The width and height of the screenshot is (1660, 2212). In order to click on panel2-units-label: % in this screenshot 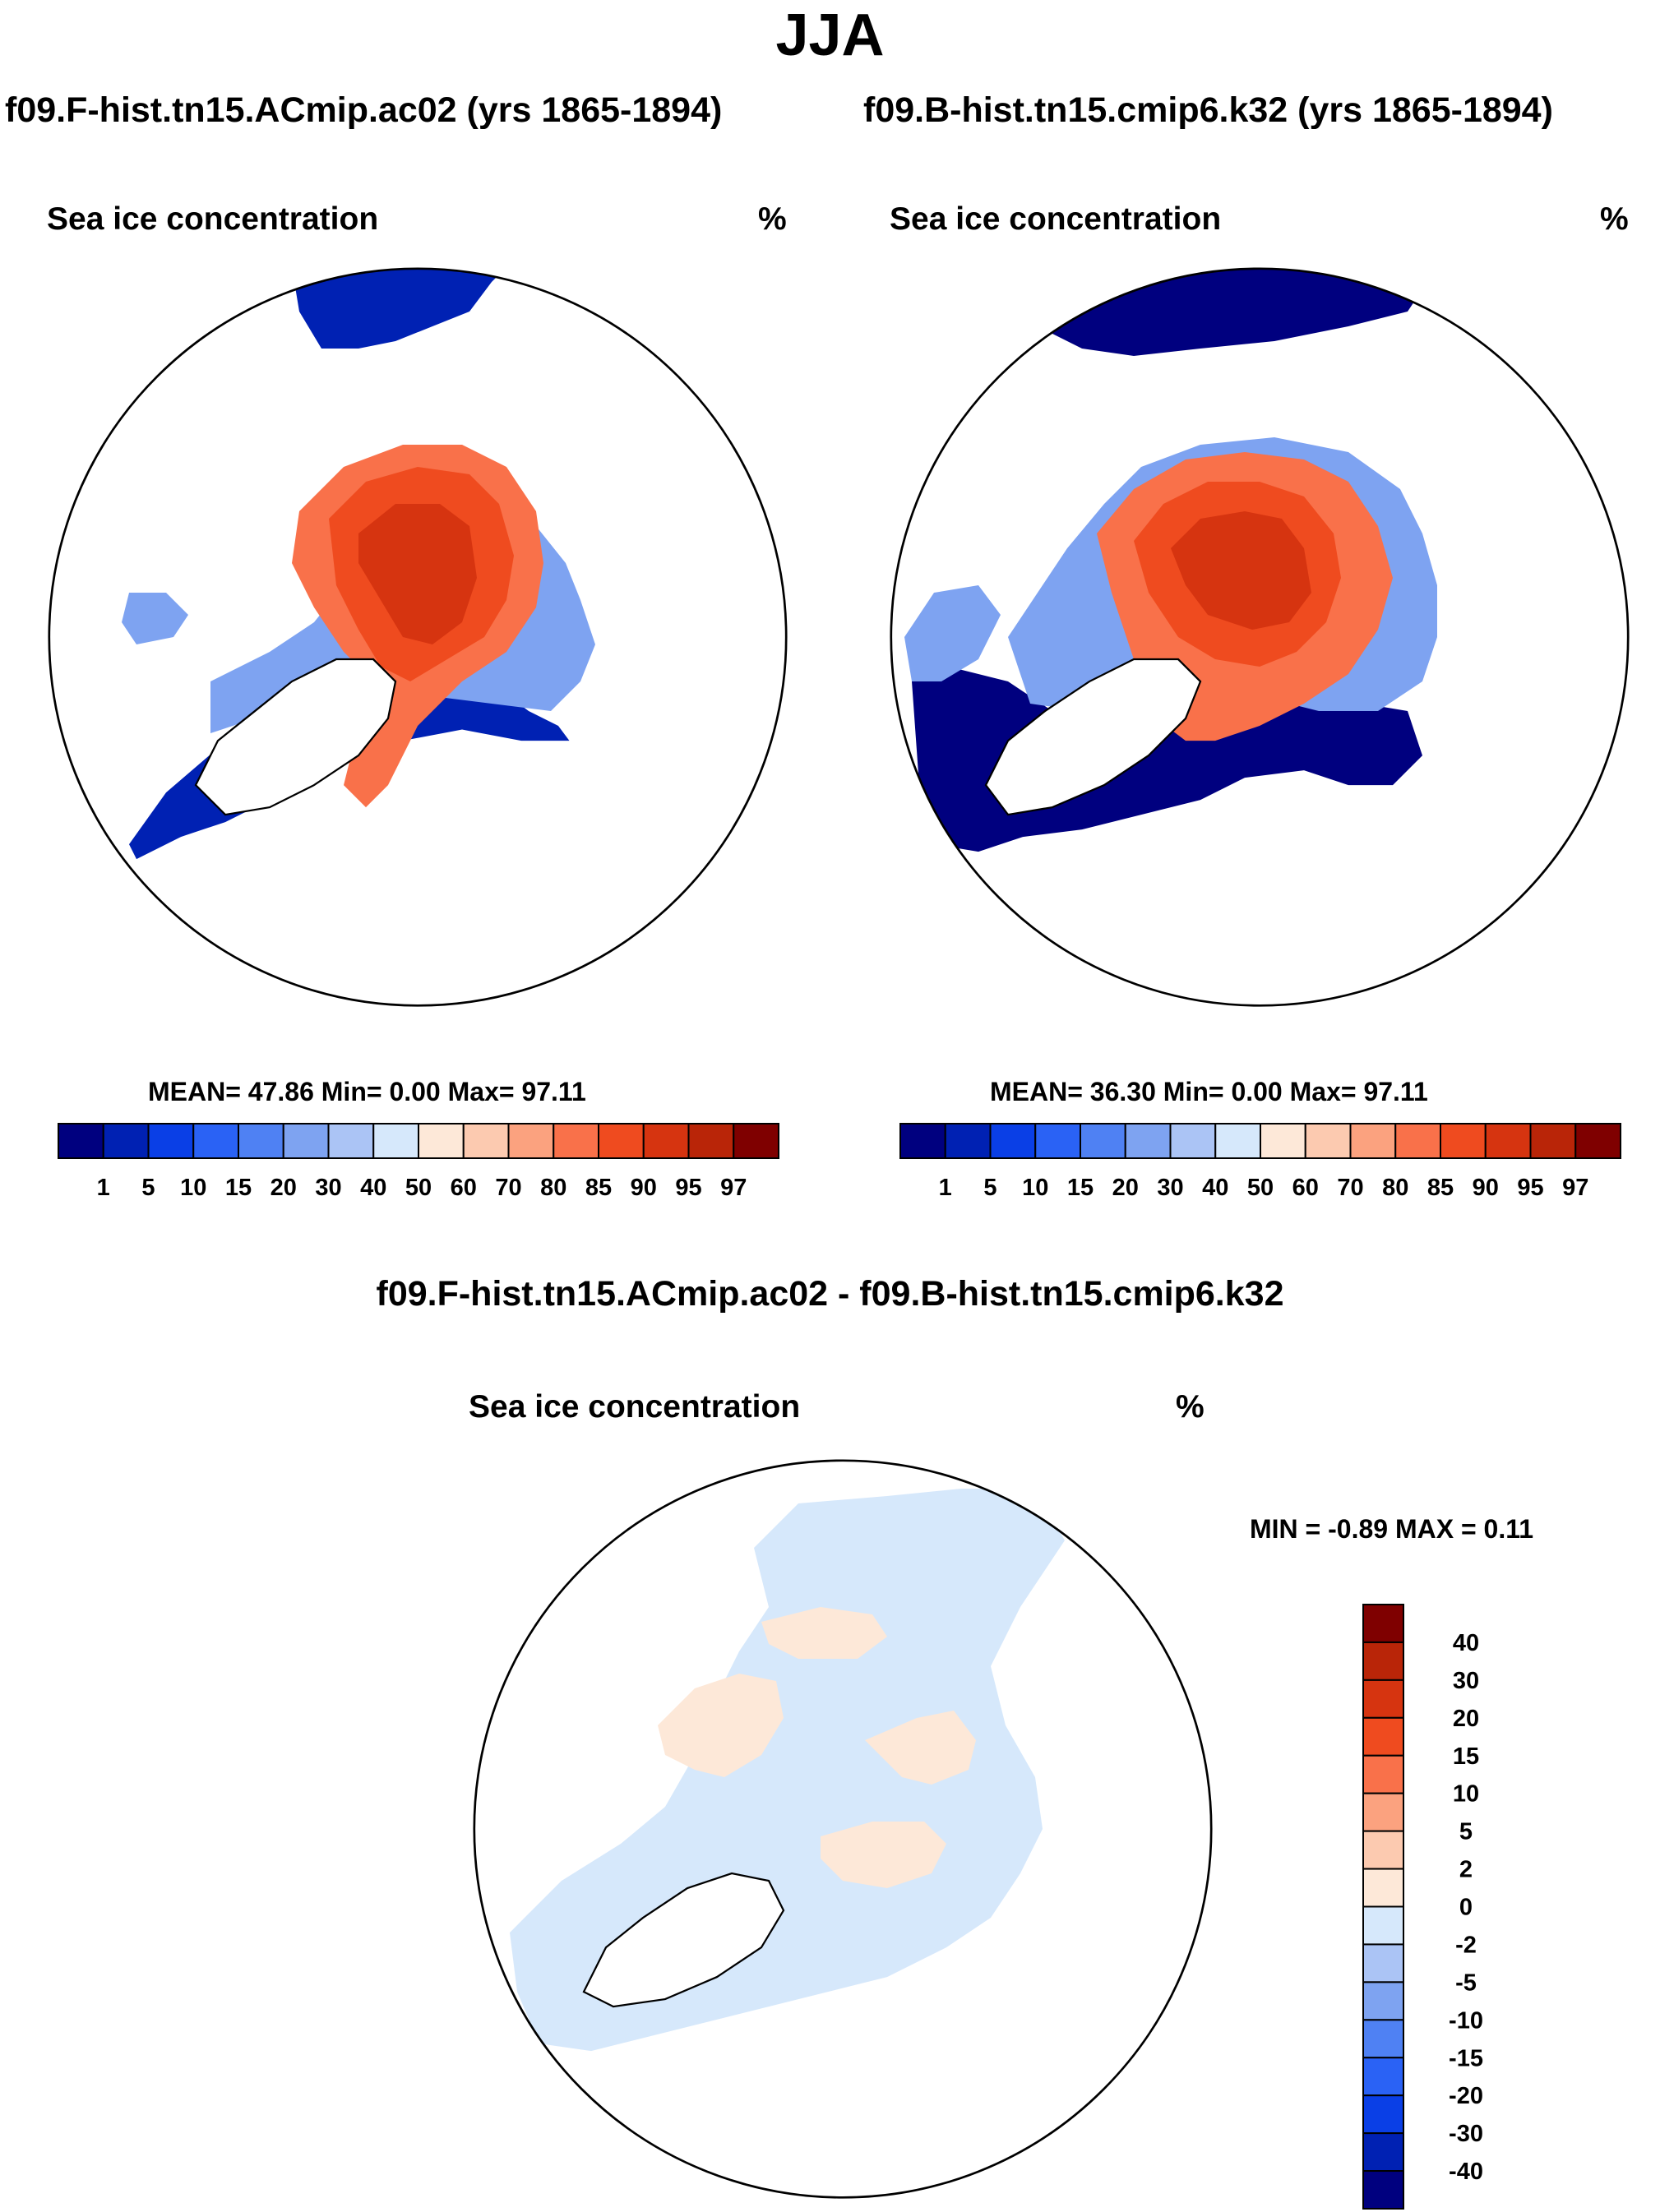, I will do `click(1614, 219)`.